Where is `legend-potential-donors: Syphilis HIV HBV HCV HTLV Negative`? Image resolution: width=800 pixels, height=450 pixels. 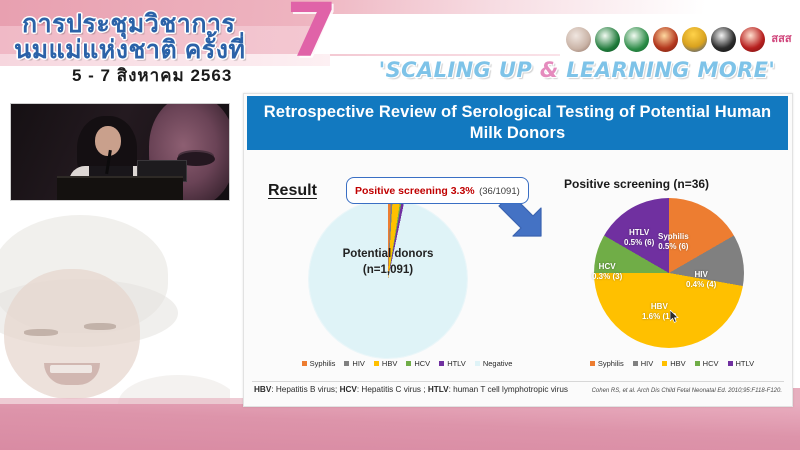
legend-potential-donors: Syphilis HIV HBV HCV HTLV Negative is located at coordinates (407, 363).